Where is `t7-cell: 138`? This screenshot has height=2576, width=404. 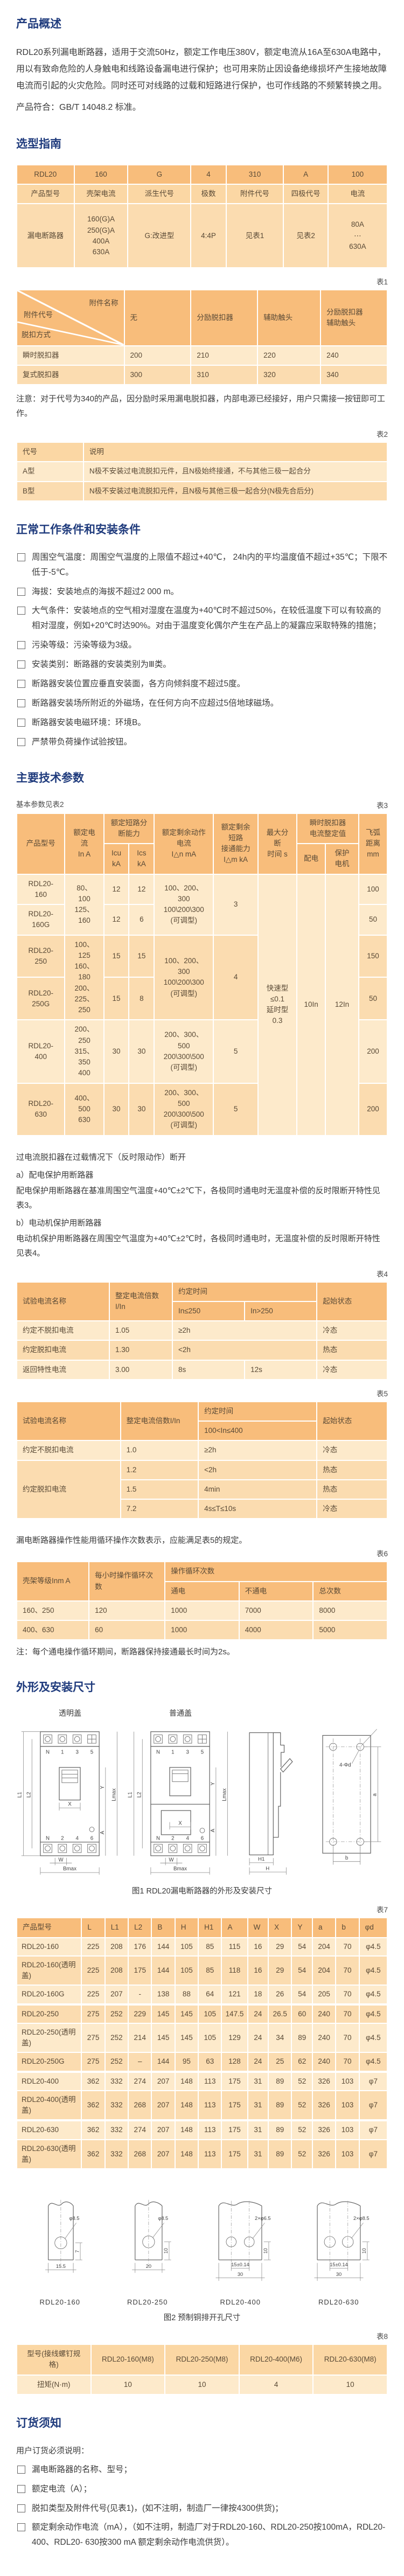 t7-cell: 138 is located at coordinates (163, 1995).